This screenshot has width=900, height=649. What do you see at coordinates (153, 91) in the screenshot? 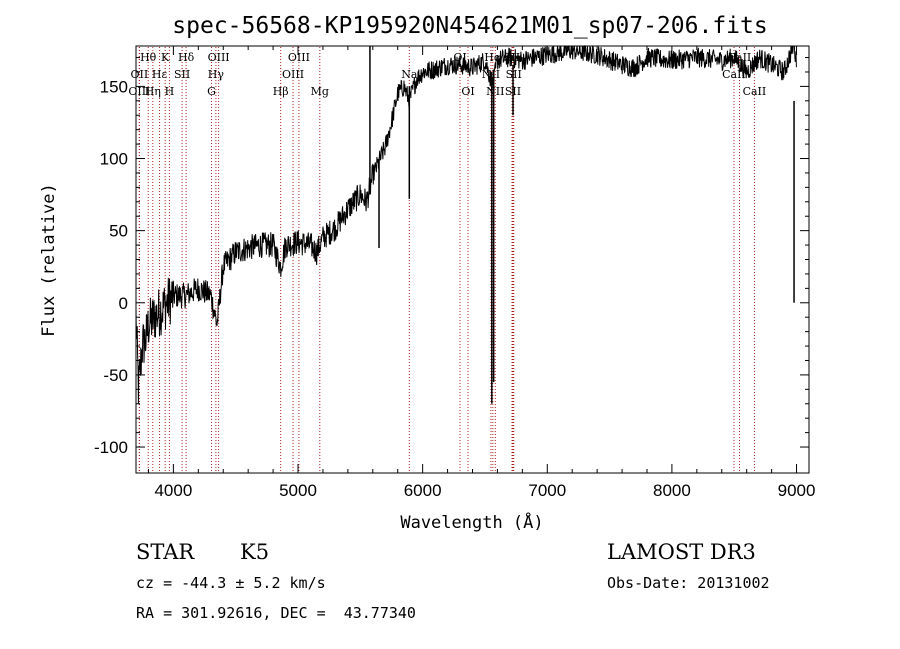
I see `spectral-line-label: Hη` at bounding box center [153, 91].